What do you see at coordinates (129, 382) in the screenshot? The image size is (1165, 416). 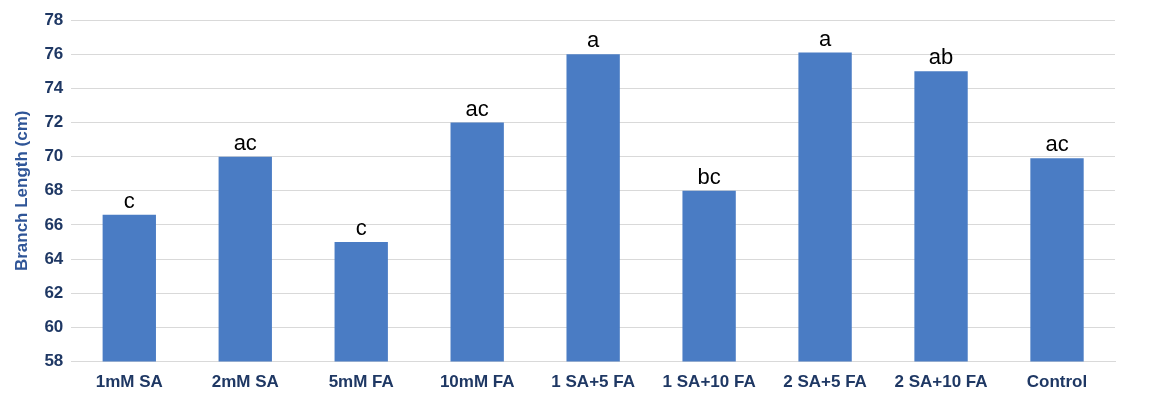 I see `x-tick-label: 1mM SA` at bounding box center [129, 382].